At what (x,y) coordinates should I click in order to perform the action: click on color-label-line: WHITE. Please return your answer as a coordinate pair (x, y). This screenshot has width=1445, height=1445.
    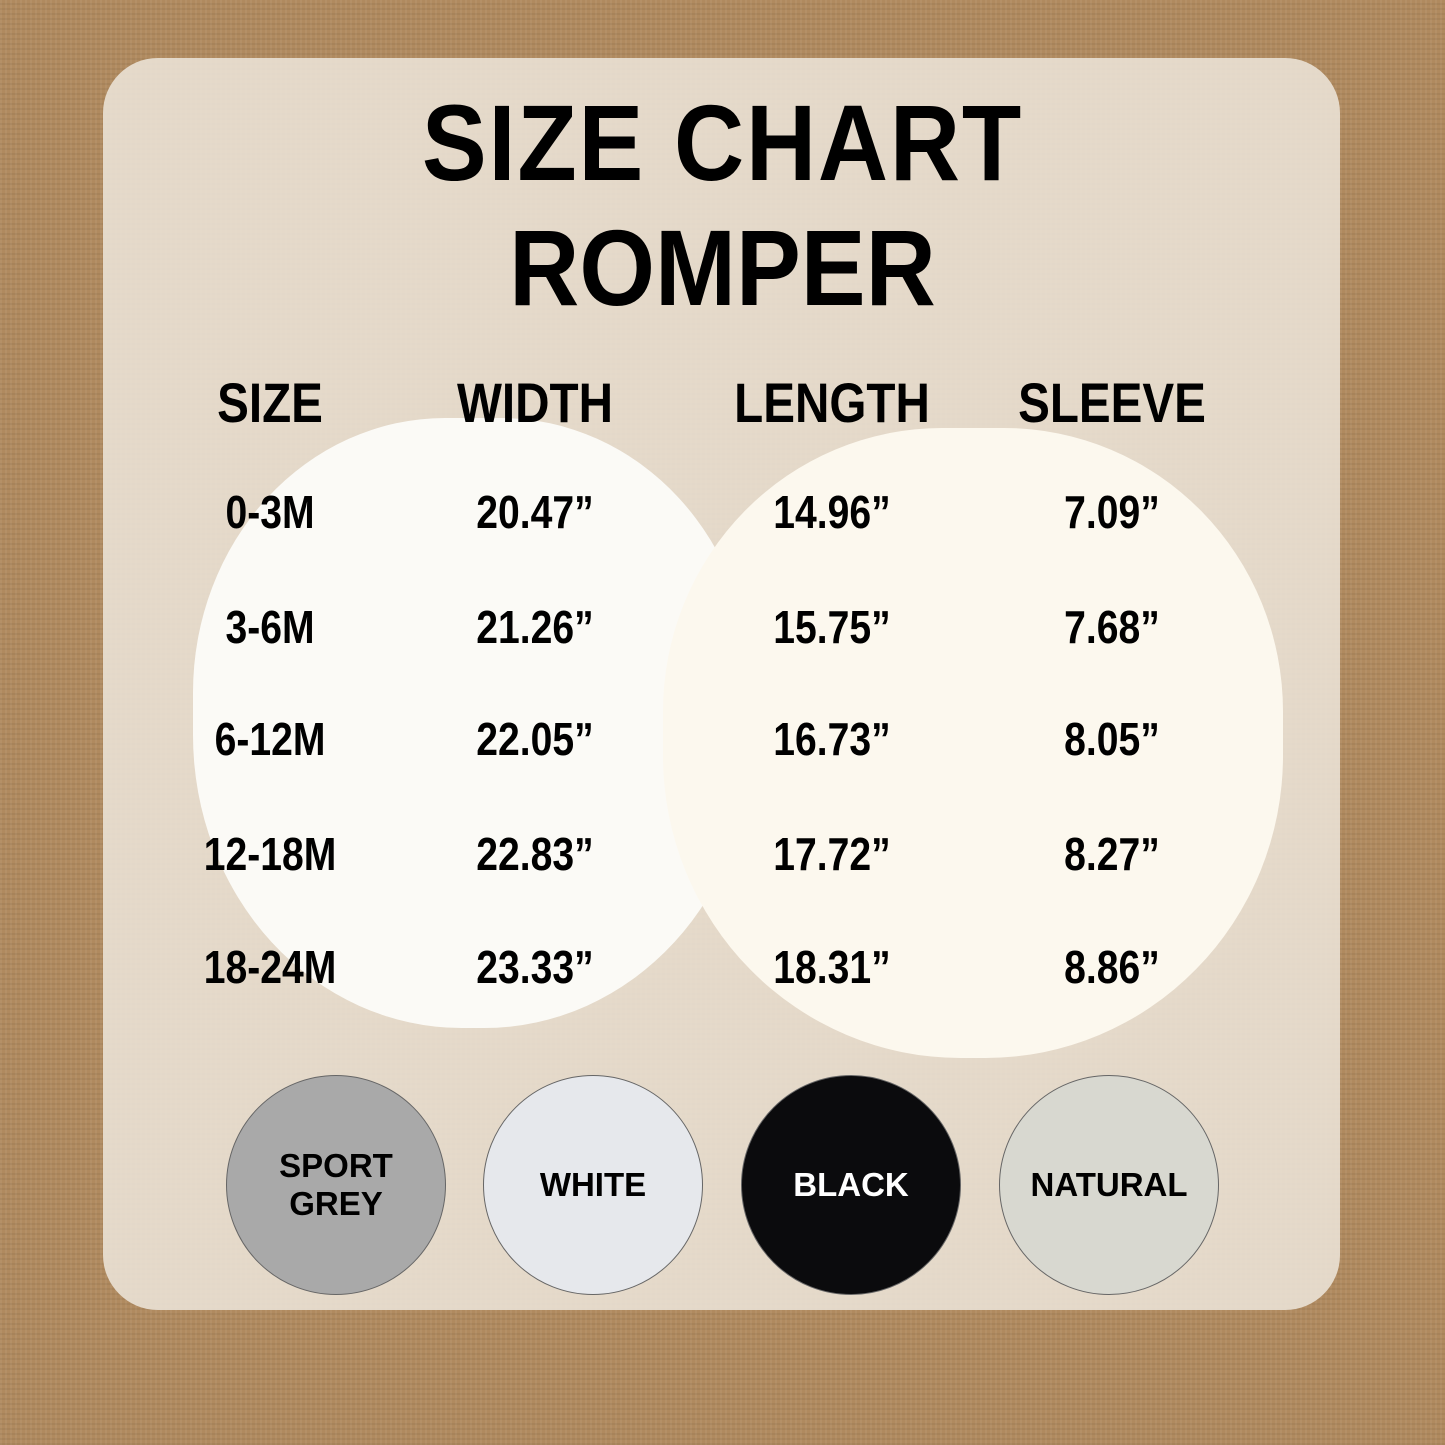
    Looking at the image, I should click on (593, 1185).